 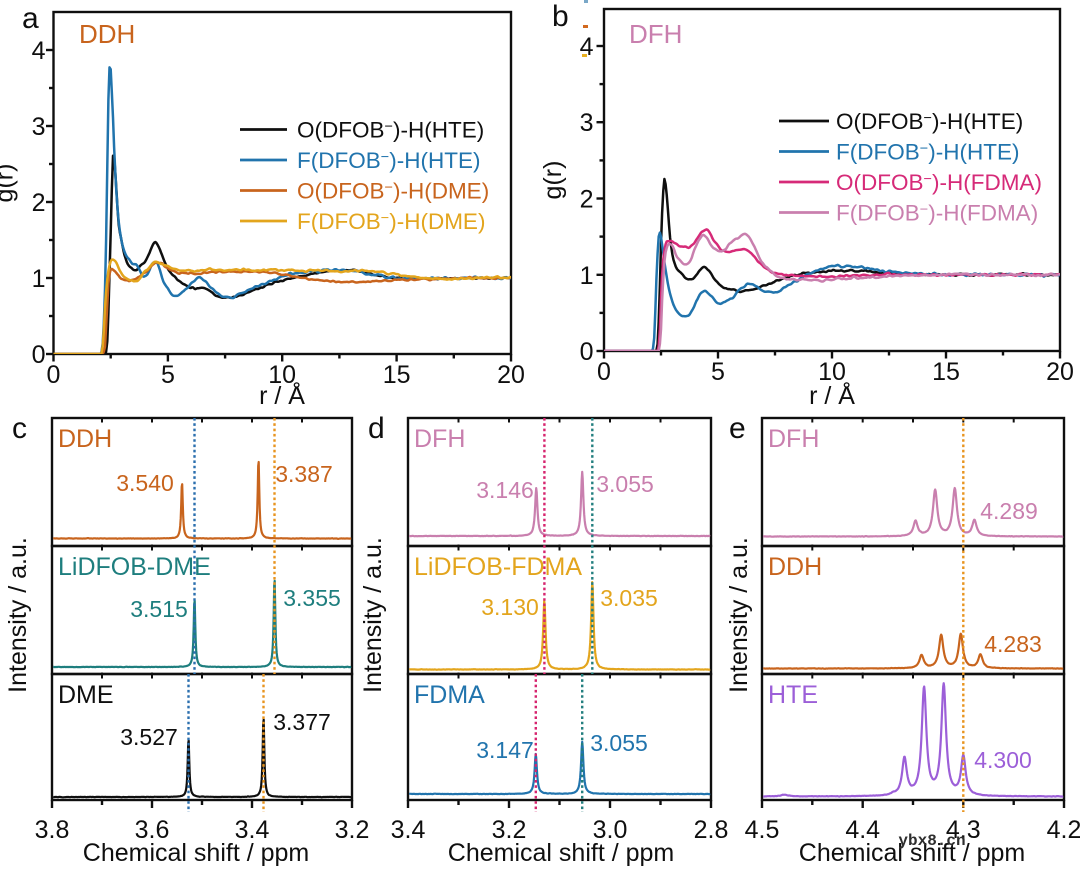 What do you see at coordinates (560, 16) in the screenshot?
I see `svg-text: b` at bounding box center [560, 16].